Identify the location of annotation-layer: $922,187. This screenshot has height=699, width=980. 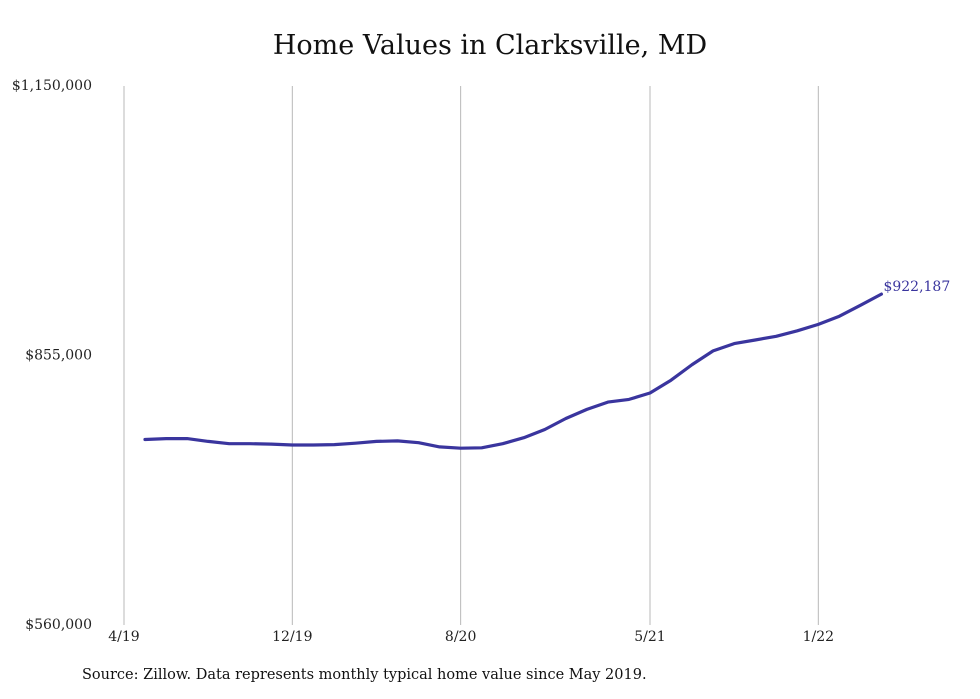
(916, 287).